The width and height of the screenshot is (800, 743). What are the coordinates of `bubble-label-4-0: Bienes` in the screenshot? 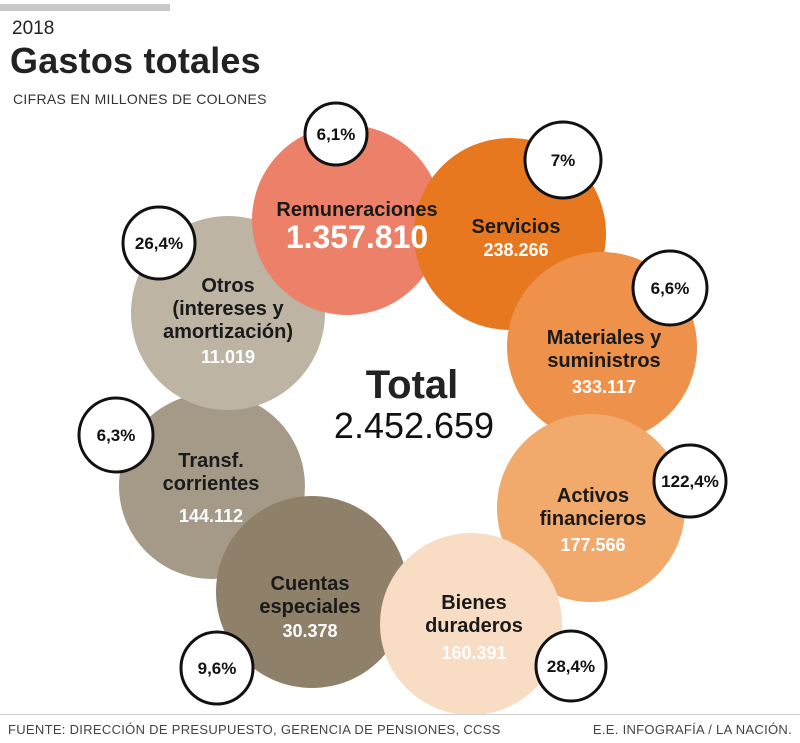 It's located at (474, 603).